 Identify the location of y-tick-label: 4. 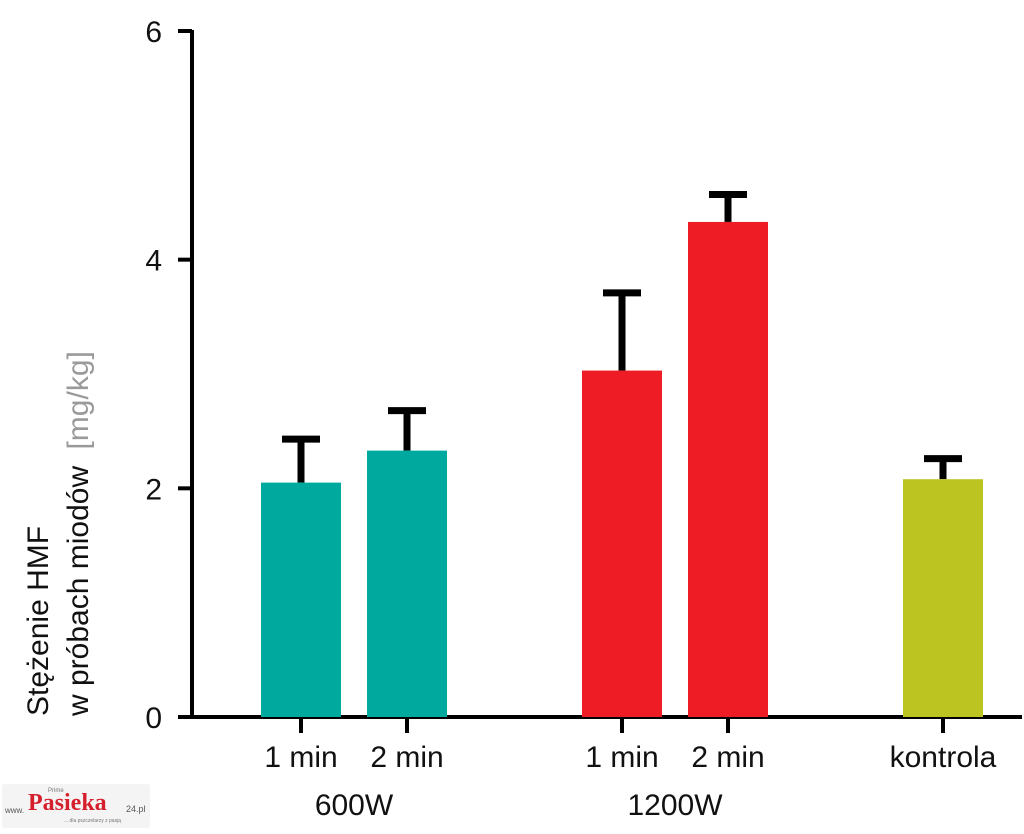
(153, 261).